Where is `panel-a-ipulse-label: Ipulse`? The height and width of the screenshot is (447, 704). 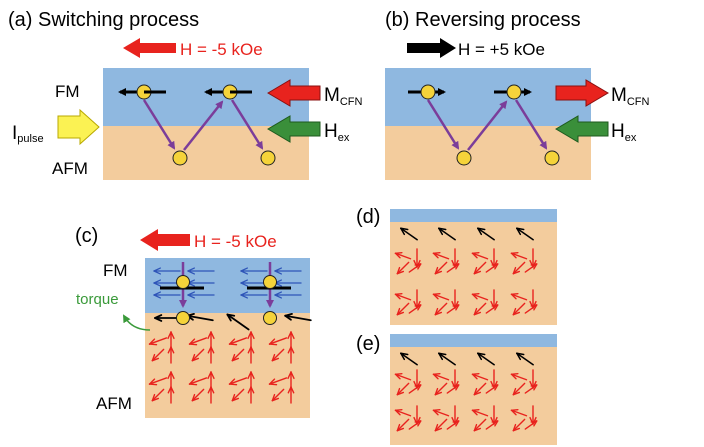 panel-a-ipulse-label: Ipulse is located at coordinates (28, 134).